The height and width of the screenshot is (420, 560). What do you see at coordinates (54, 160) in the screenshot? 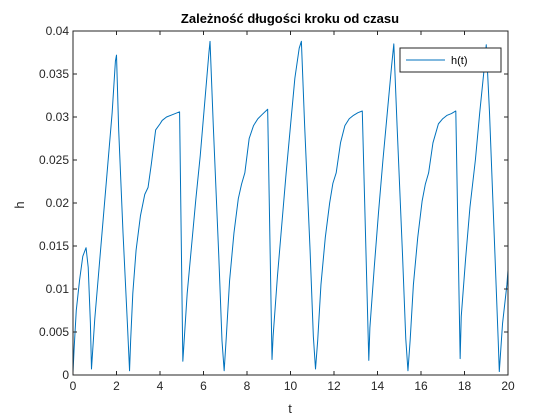
I see `y-tick-label: 0.025` at bounding box center [54, 160].